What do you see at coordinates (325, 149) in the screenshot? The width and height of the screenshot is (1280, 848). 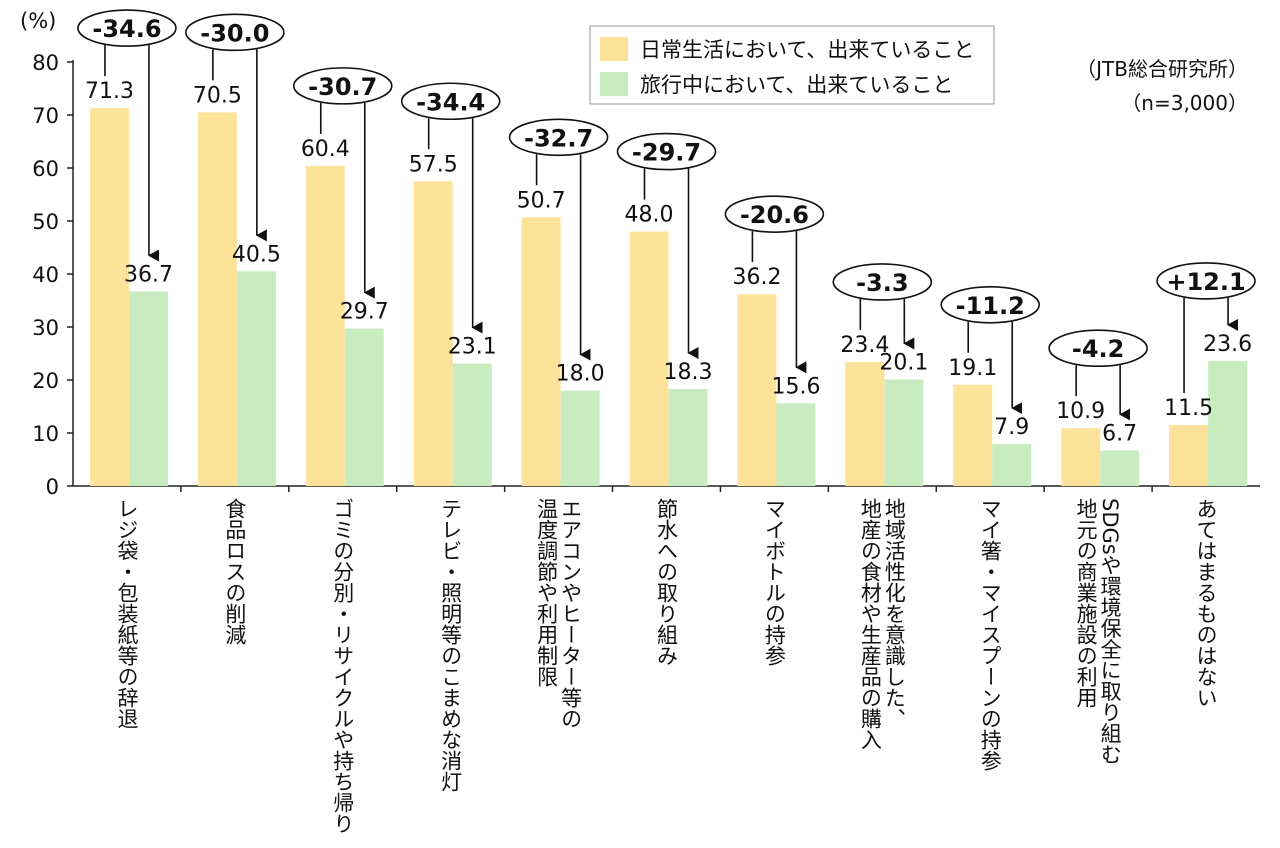 I see `value-label-daily: 60.4` at bounding box center [325, 149].